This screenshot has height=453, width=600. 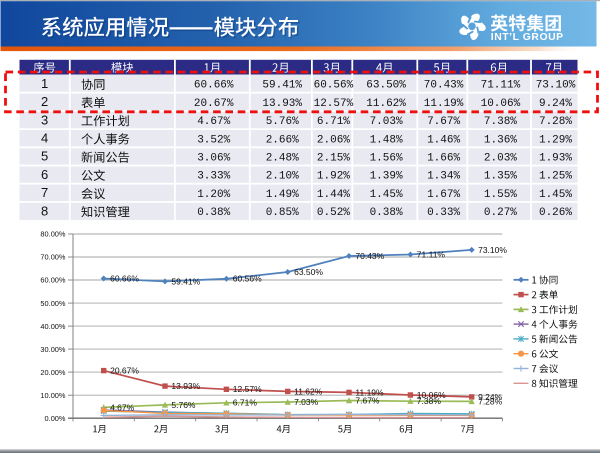 What do you see at coordinates (333, 213) in the screenshot?
I see `svg-text: 0.52%` at bounding box center [333, 213].